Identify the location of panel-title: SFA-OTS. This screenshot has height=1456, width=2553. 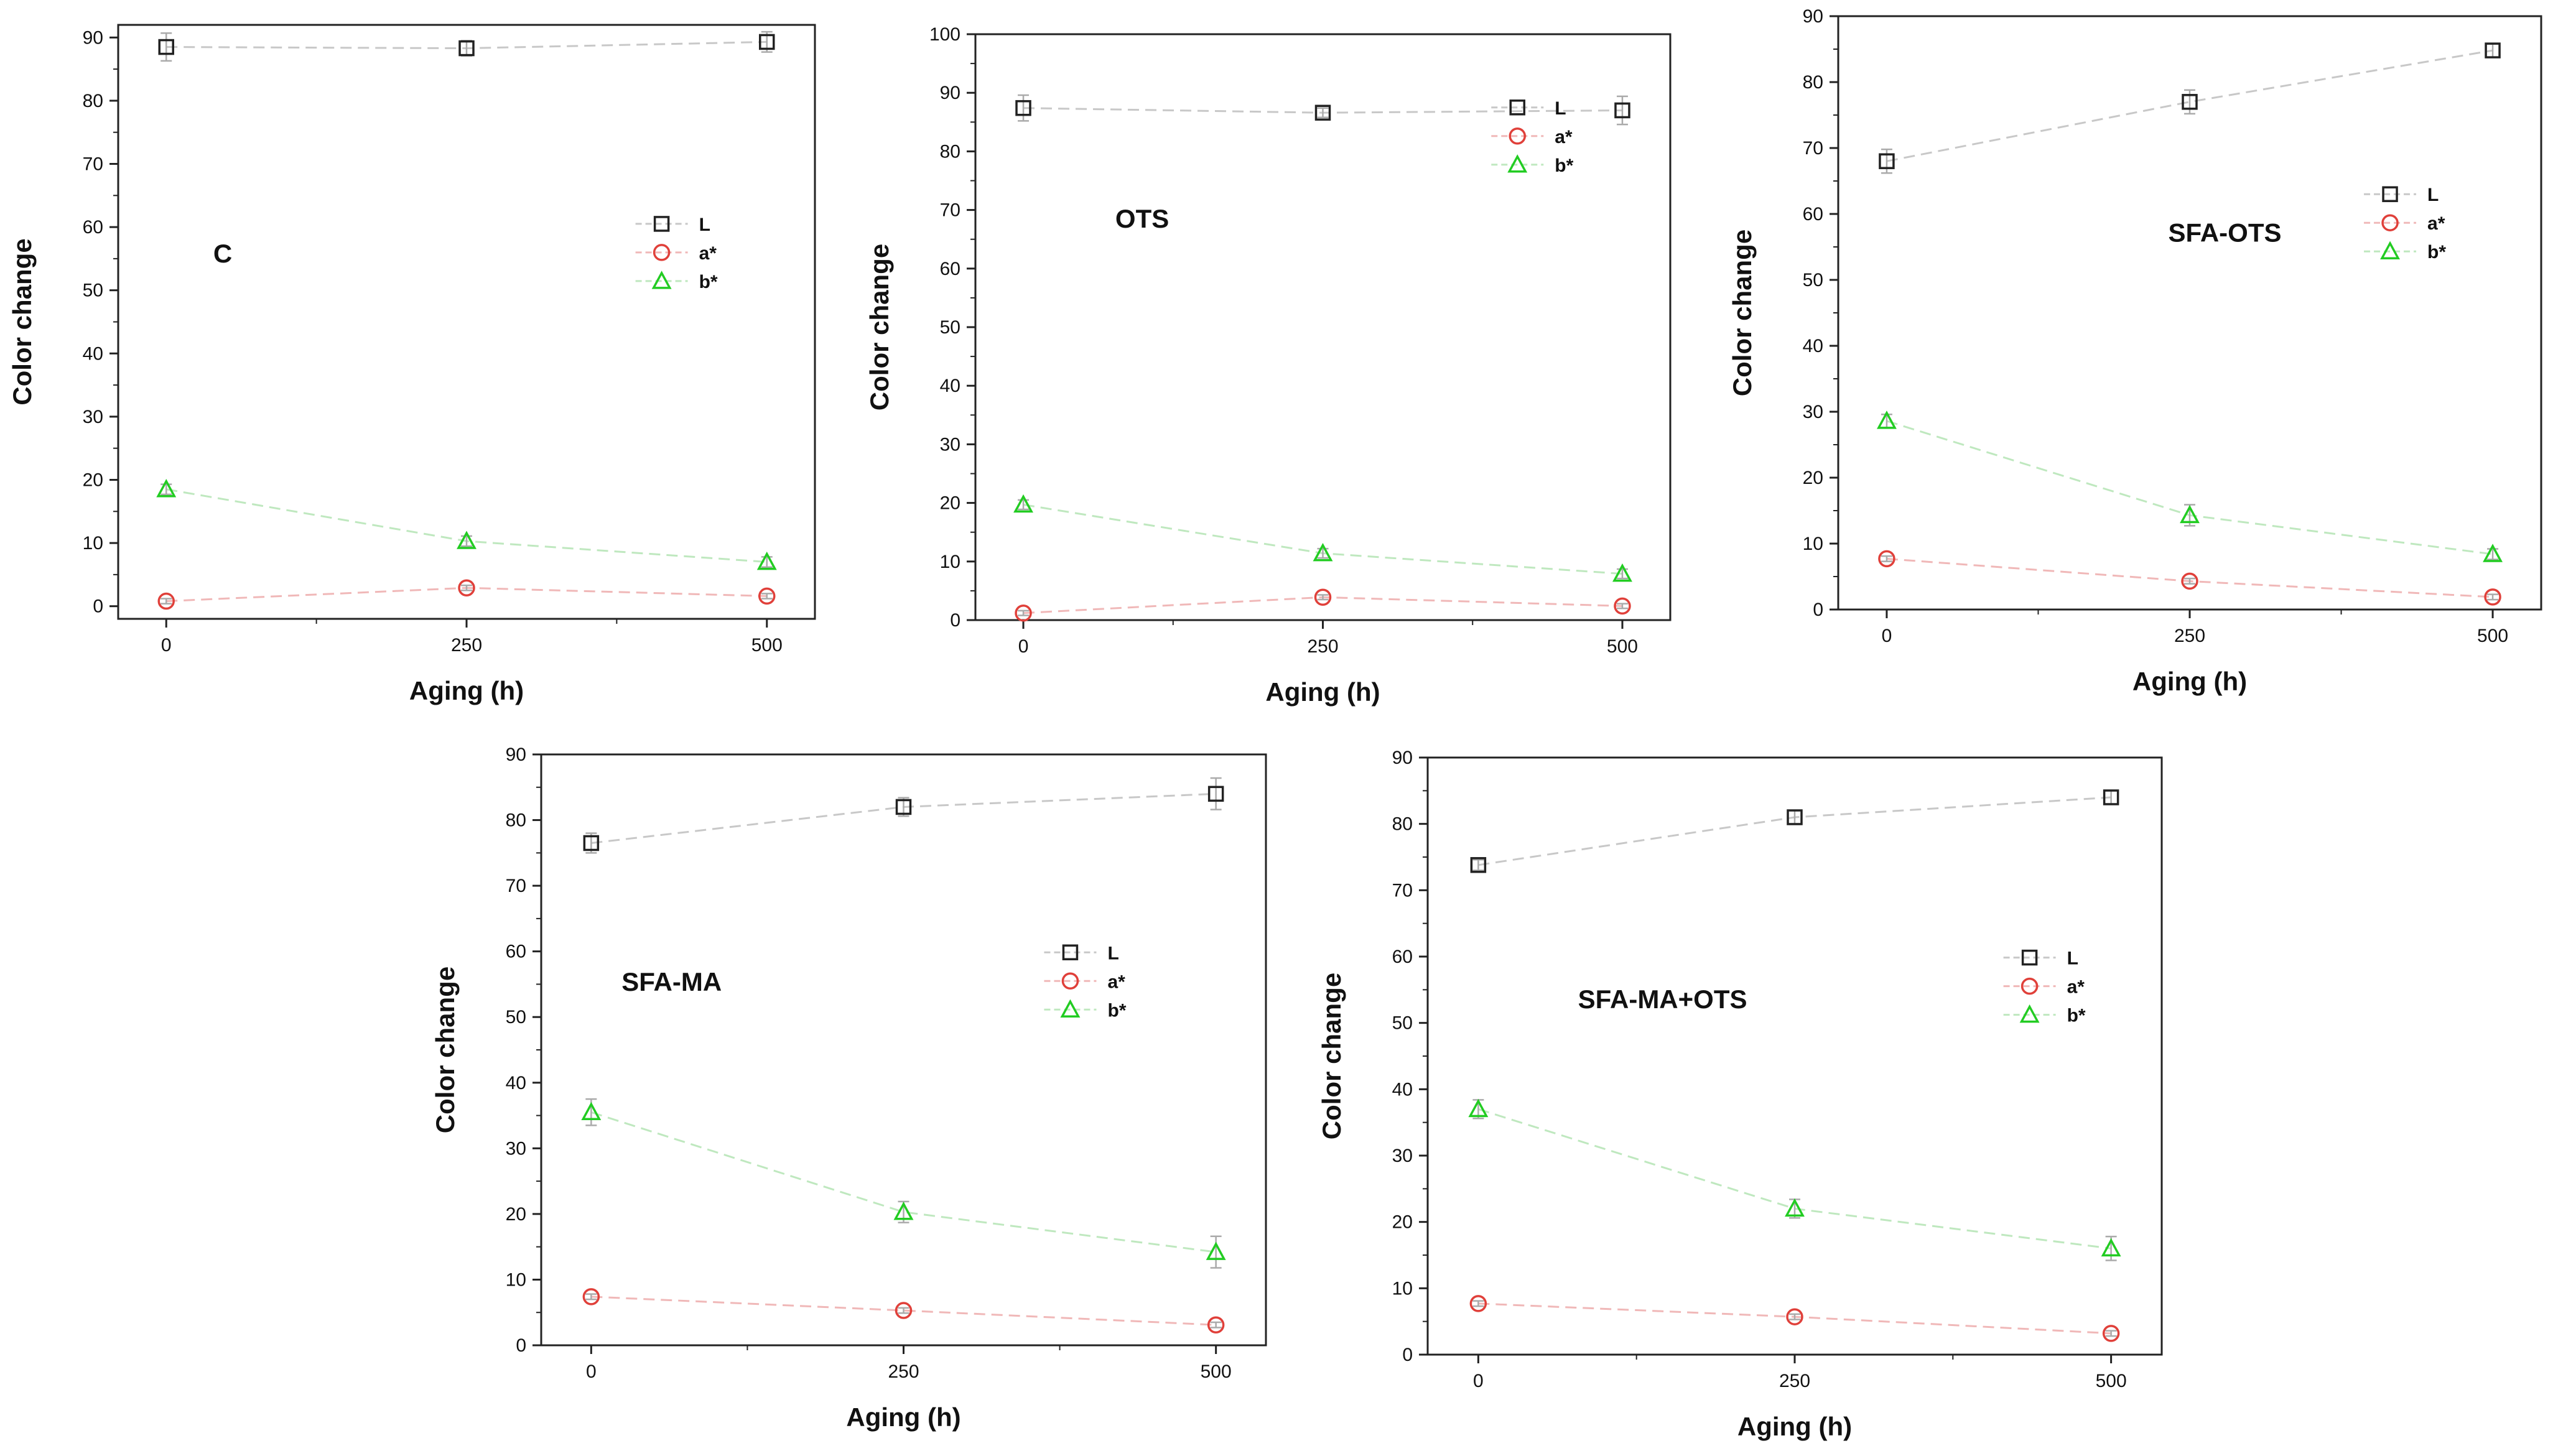
(2224, 233).